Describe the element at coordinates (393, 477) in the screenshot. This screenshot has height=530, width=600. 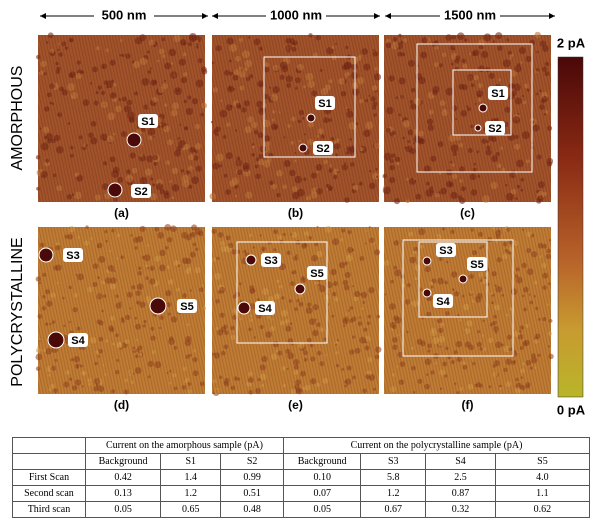
I see `value-cell: 5.8` at that location.